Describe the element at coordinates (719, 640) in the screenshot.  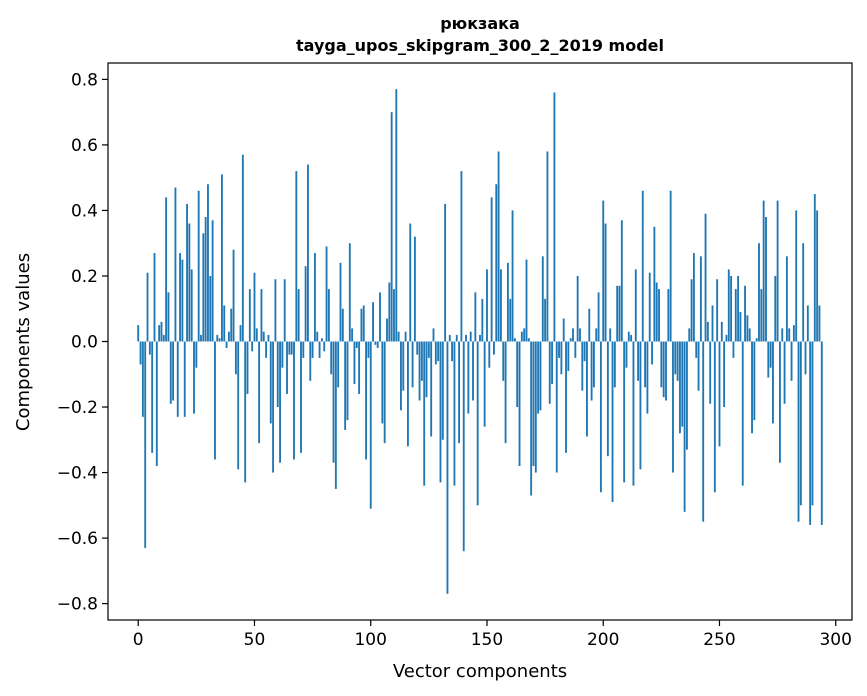
I see `x-tick-label: 250` at that location.